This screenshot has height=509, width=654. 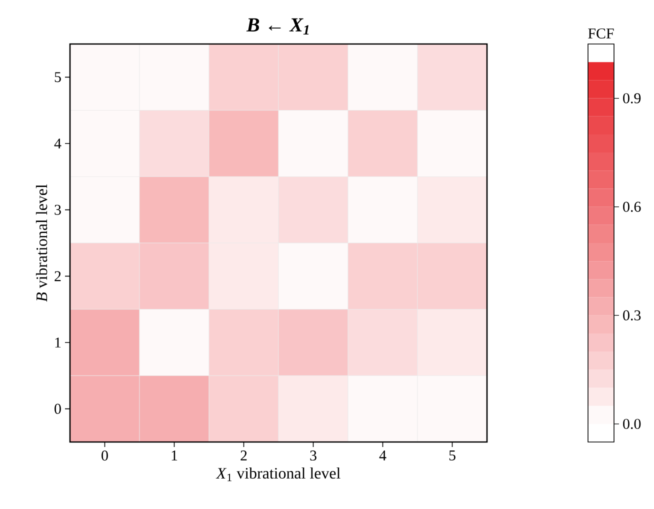 I want to click on x-tick-label: 1, so click(x=175, y=455).